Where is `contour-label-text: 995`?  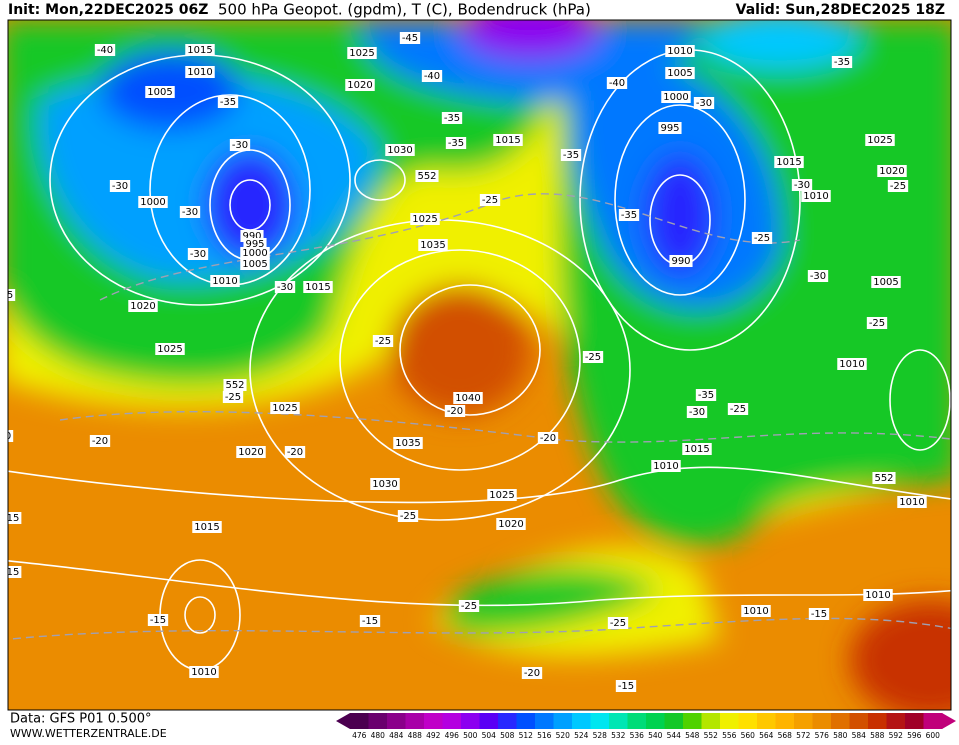 contour-label-text: 995 is located at coordinates (669, 128).